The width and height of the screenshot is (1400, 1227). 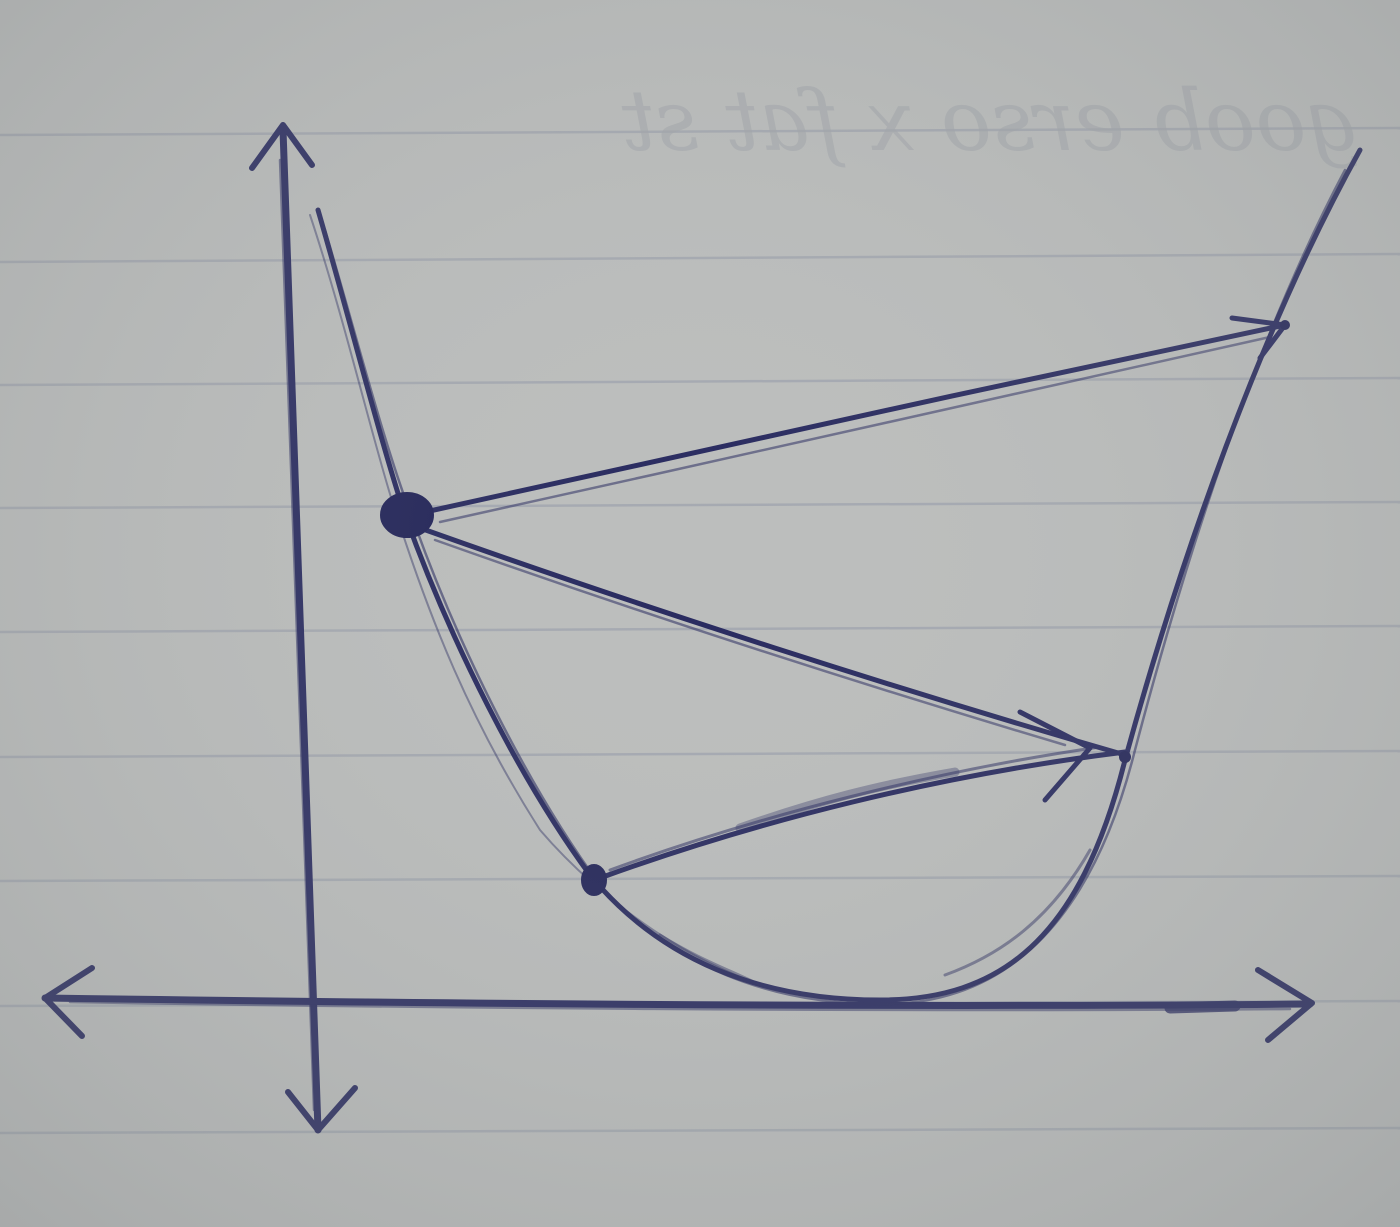 I want to click on right-low-point, so click(x=1125, y=757).